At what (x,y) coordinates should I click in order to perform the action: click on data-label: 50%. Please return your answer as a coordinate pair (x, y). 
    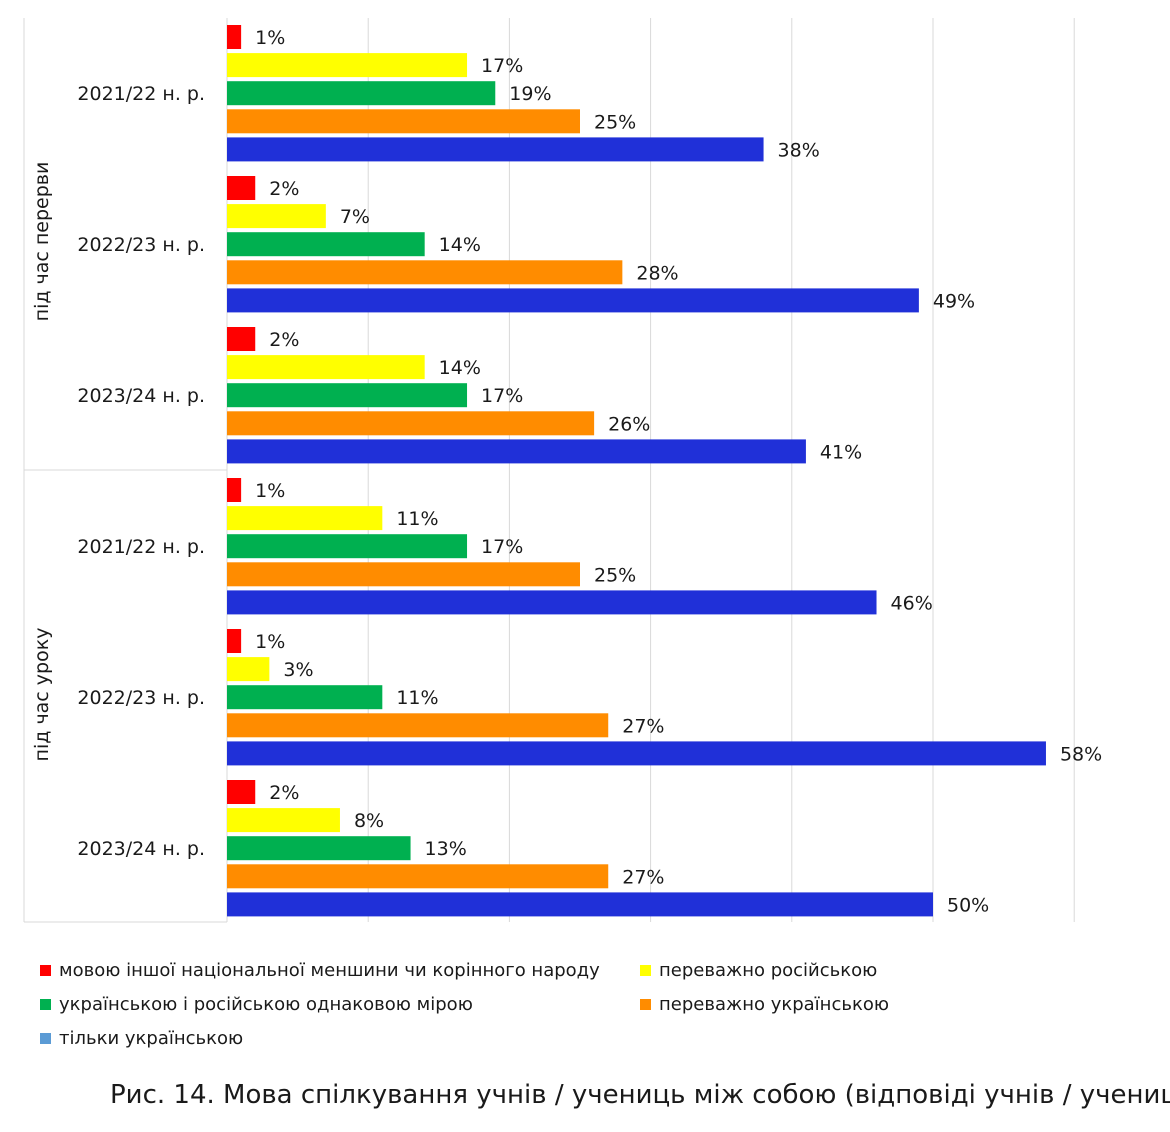
    Looking at the image, I should click on (968, 905).